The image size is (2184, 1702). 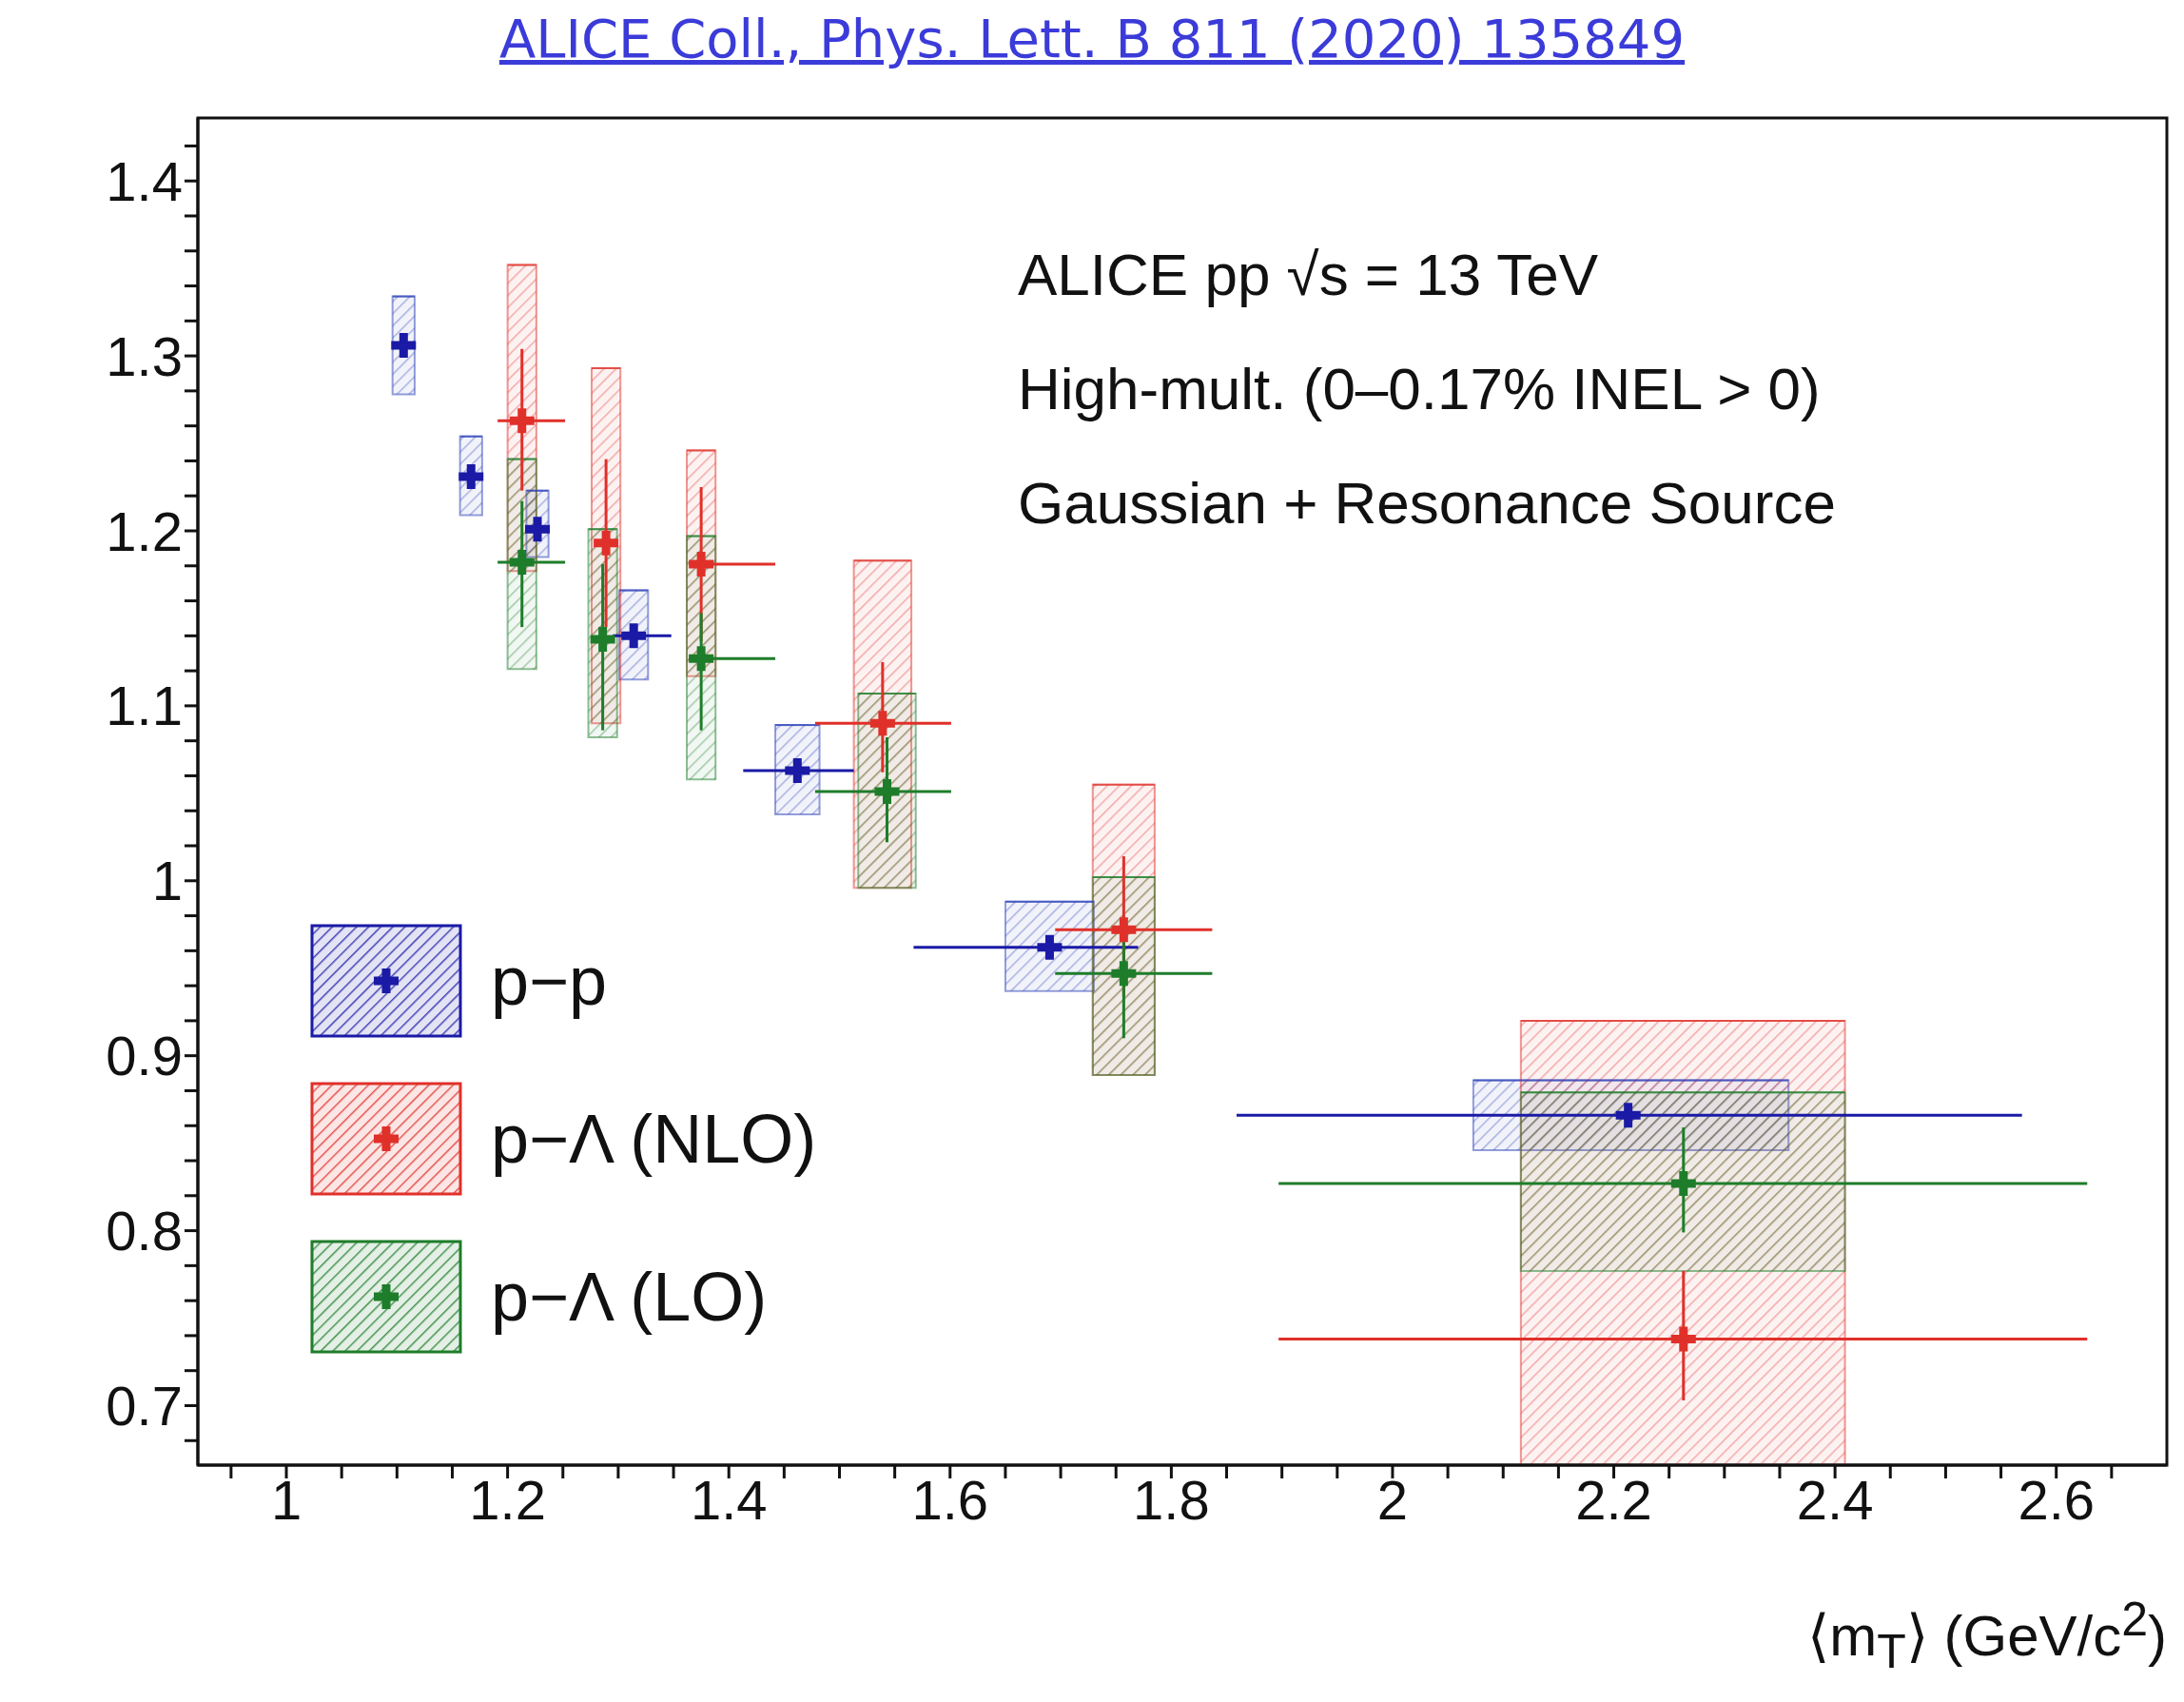 What do you see at coordinates (1427, 503) in the screenshot?
I see `annotation: Gaussian + Resonance Source` at bounding box center [1427, 503].